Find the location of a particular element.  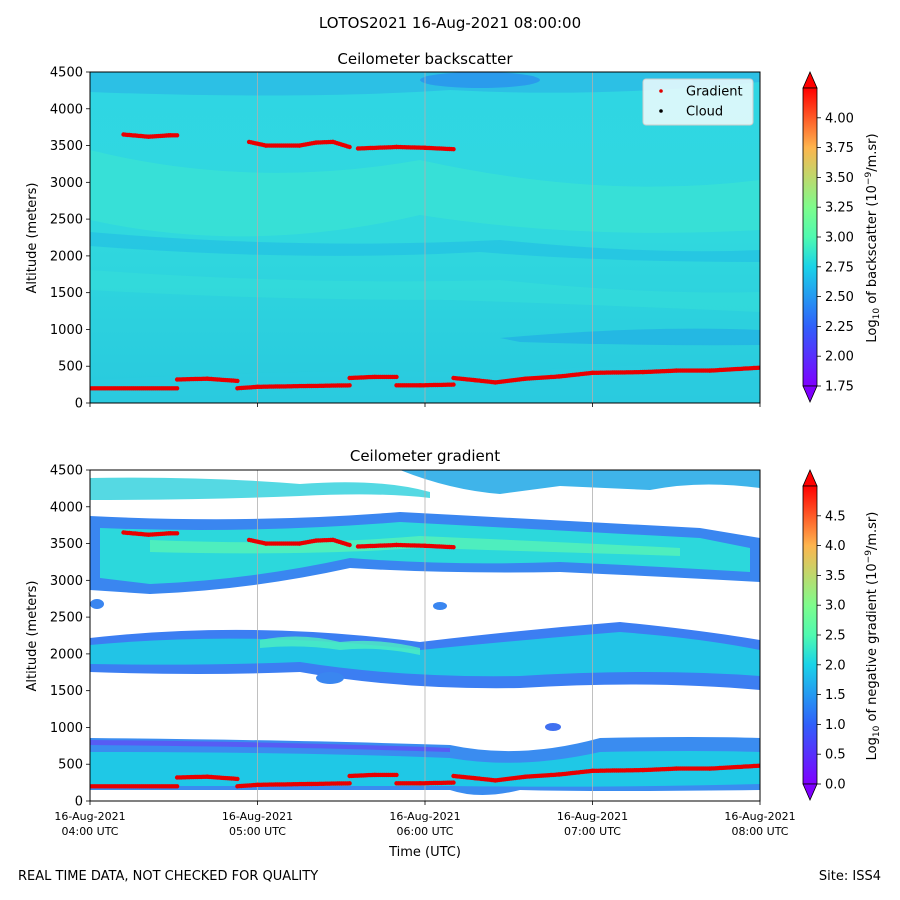

backscatter-colorbar is located at coordinates (810, 237).